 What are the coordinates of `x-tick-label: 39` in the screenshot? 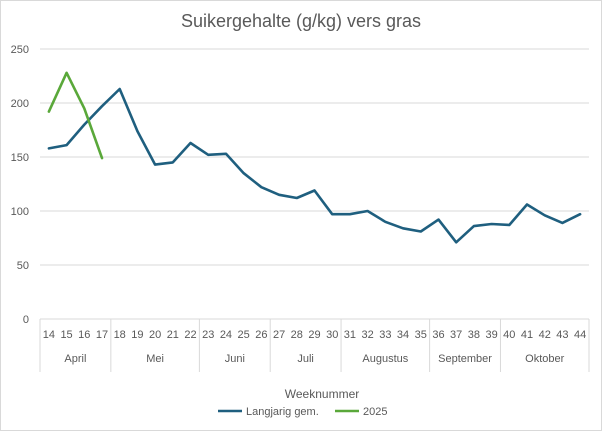 It's located at (491, 335).